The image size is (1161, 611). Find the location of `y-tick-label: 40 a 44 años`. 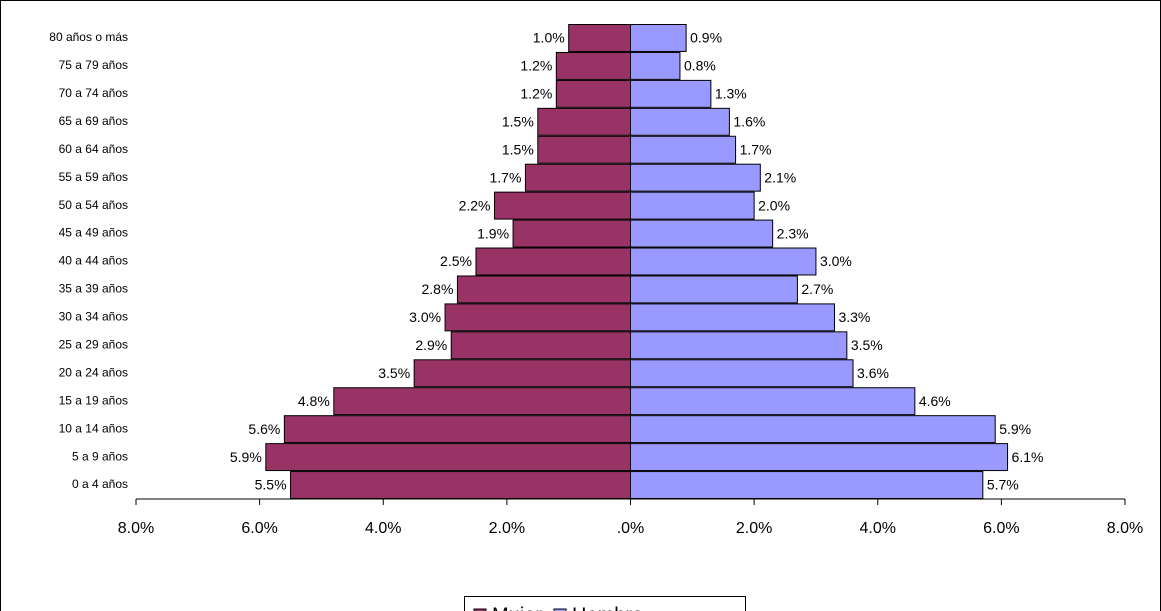

y-tick-label: 40 a 44 años is located at coordinates (93, 261).